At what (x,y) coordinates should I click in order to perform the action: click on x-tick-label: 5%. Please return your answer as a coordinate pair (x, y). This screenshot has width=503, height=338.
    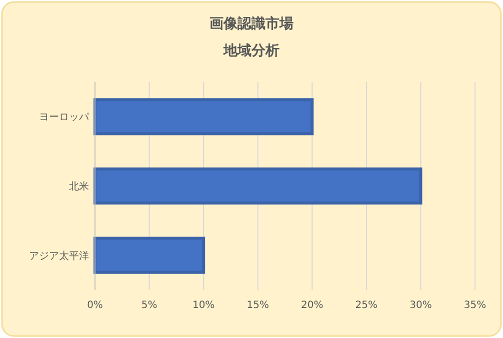
    Looking at the image, I should click on (149, 305).